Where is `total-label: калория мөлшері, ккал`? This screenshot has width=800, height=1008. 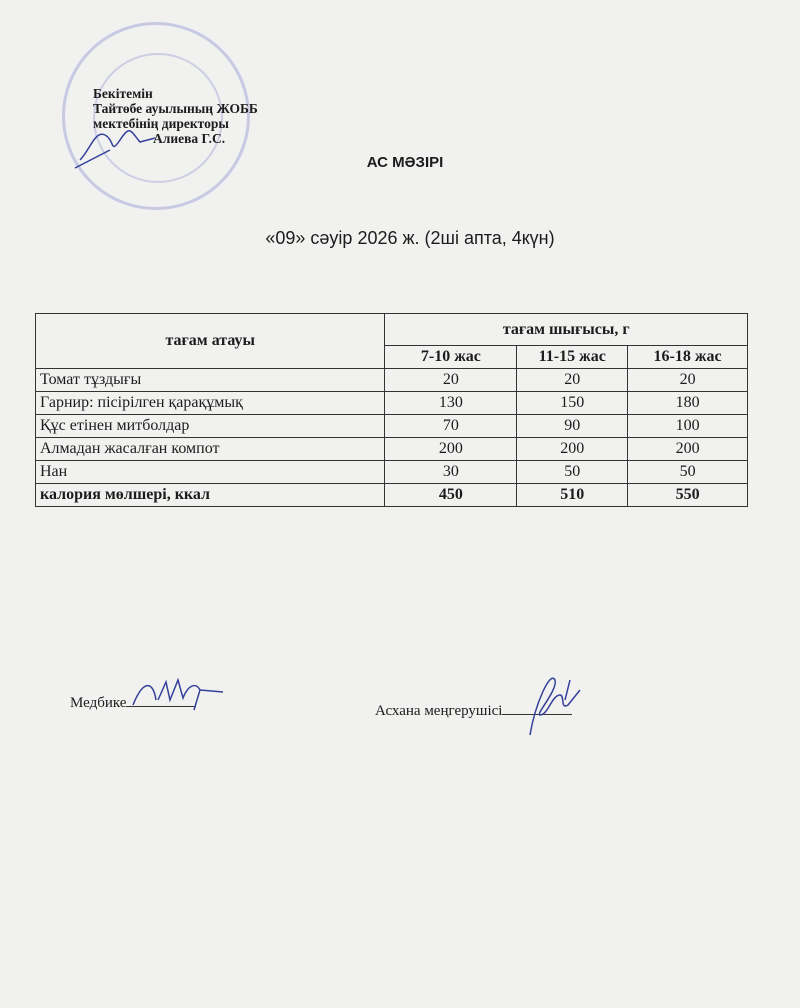
total-label: калория мөлшері, ккал is located at coordinates (210, 495).